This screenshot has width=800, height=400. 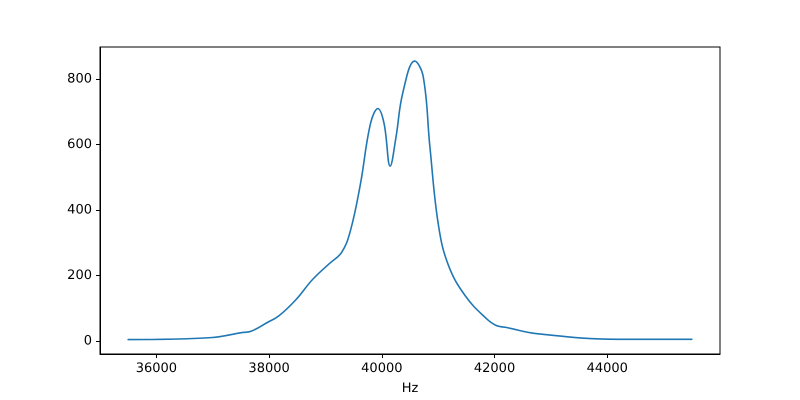 What do you see at coordinates (79, 79) in the screenshot?
I see `y-tick-label: 800` at bounding box center [79, 79].